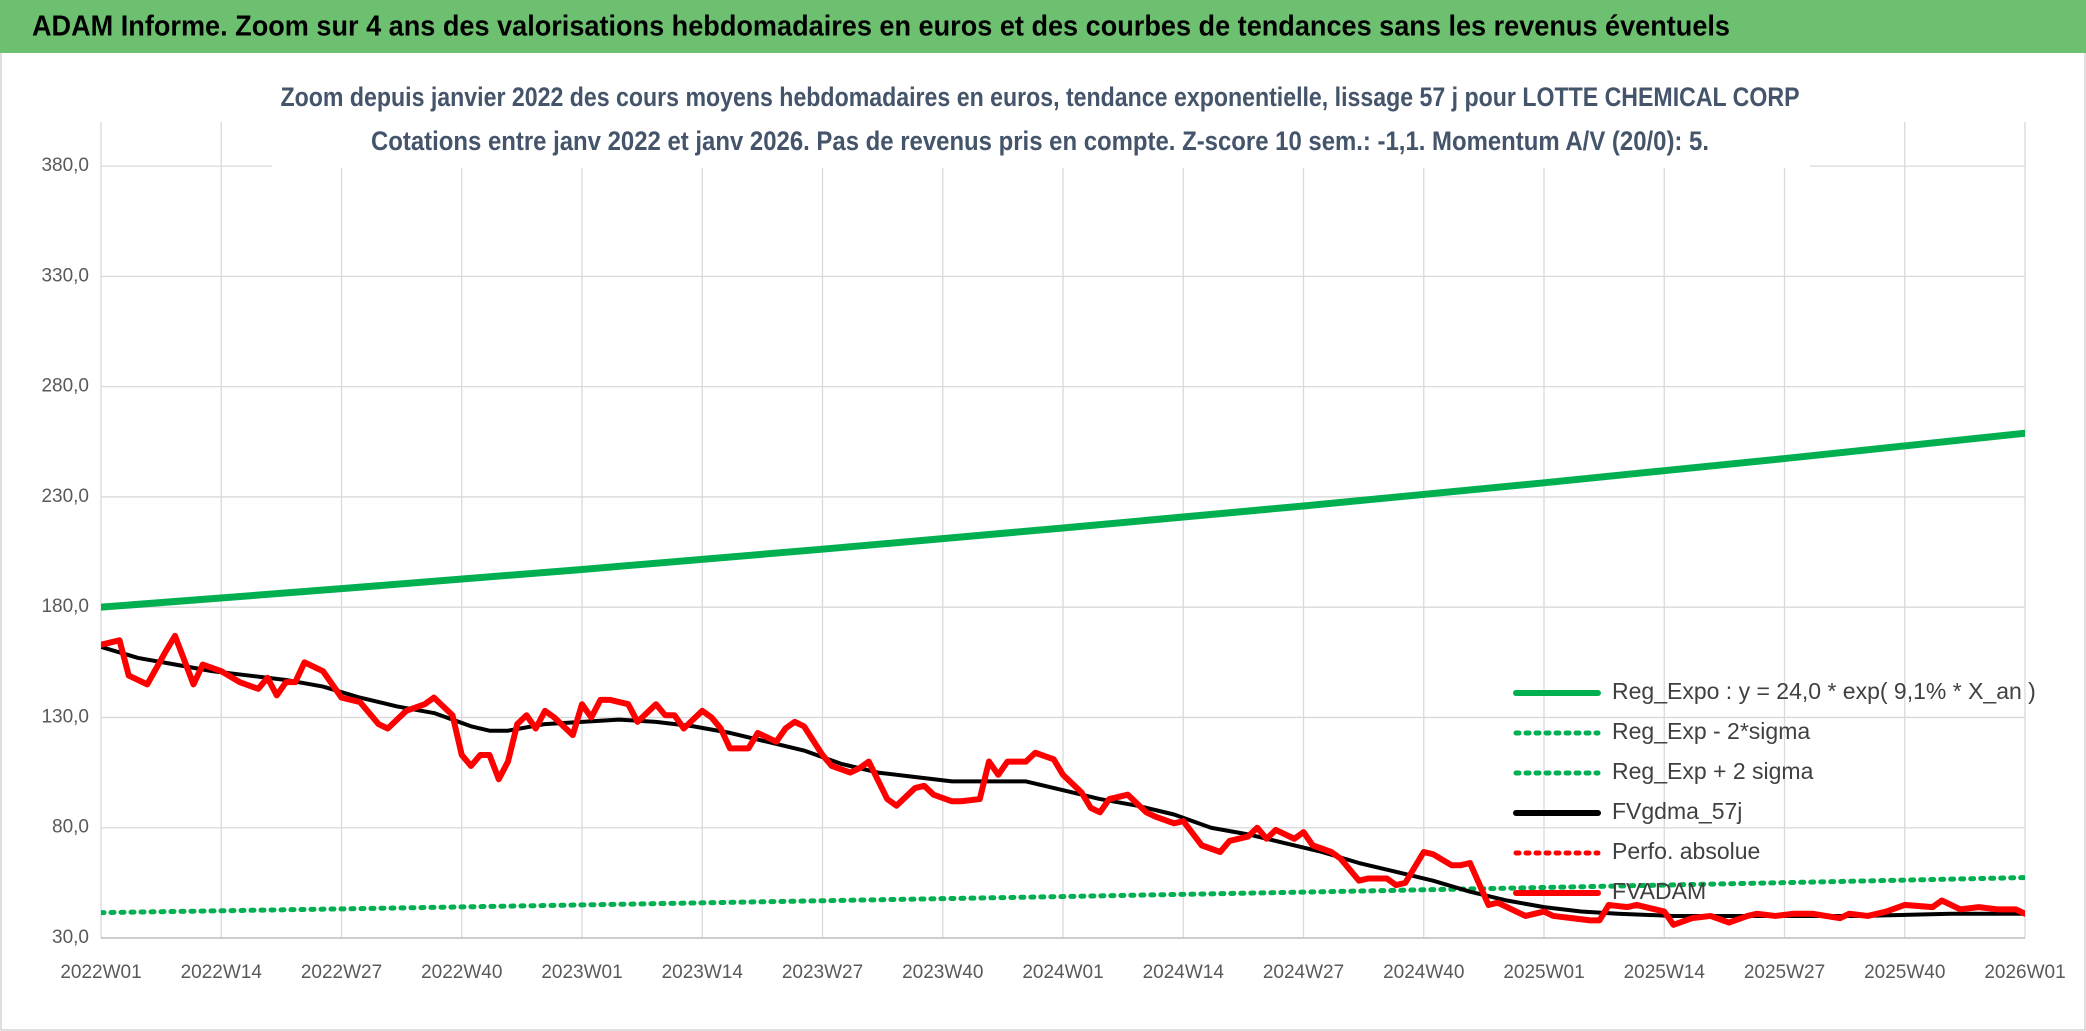  I want to click on legend-label: Reg_Exp - 2*sigma, so click(1711, 731).